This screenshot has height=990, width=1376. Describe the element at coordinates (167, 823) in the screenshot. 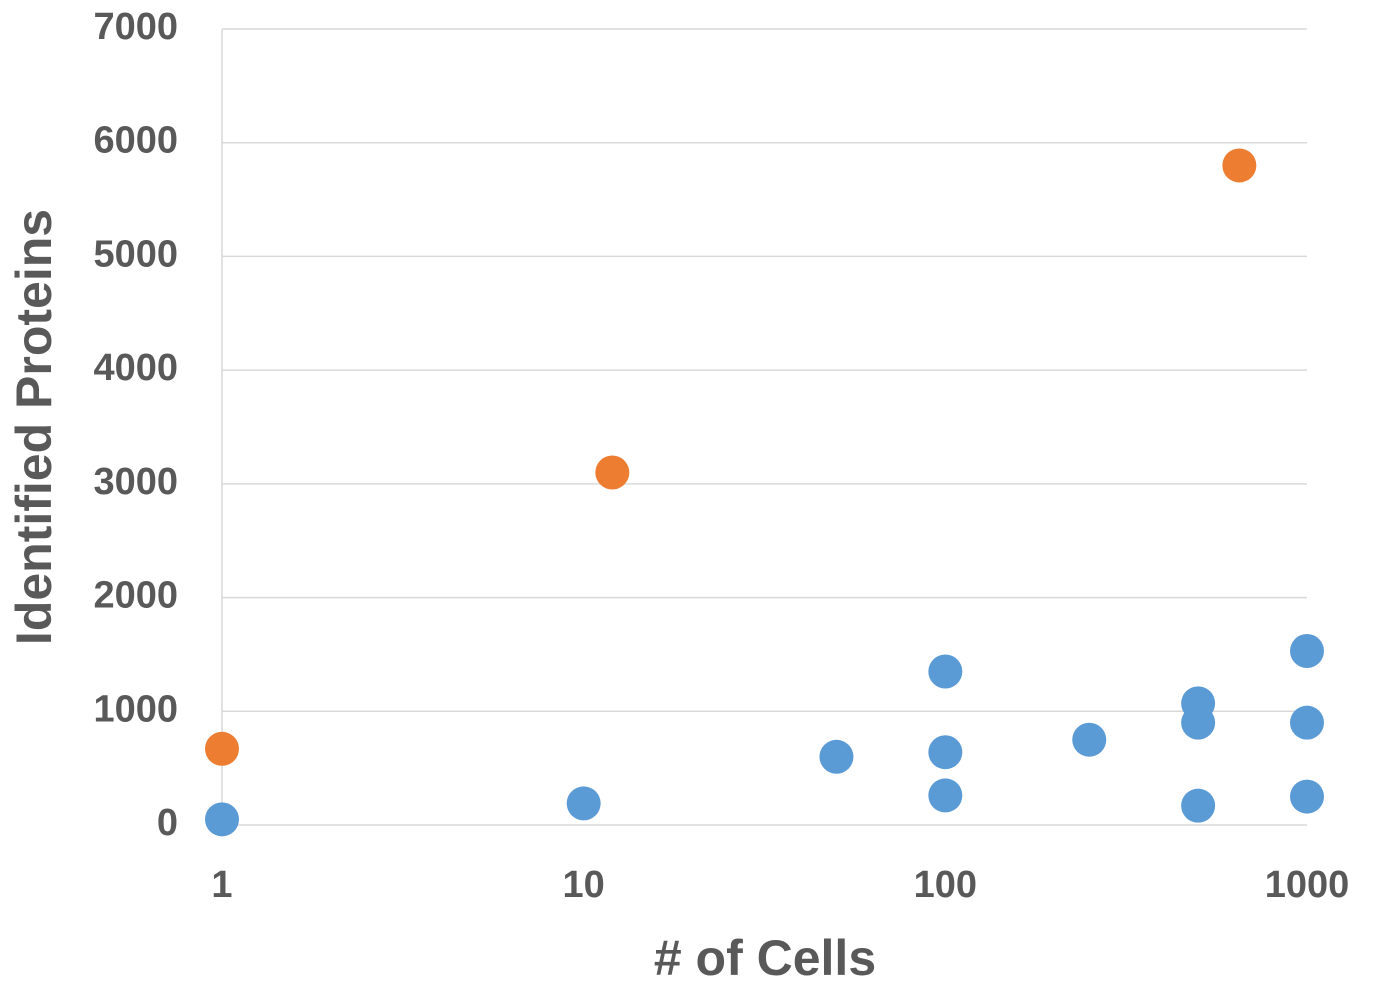

I see `y-tick-label: 0` at that location.